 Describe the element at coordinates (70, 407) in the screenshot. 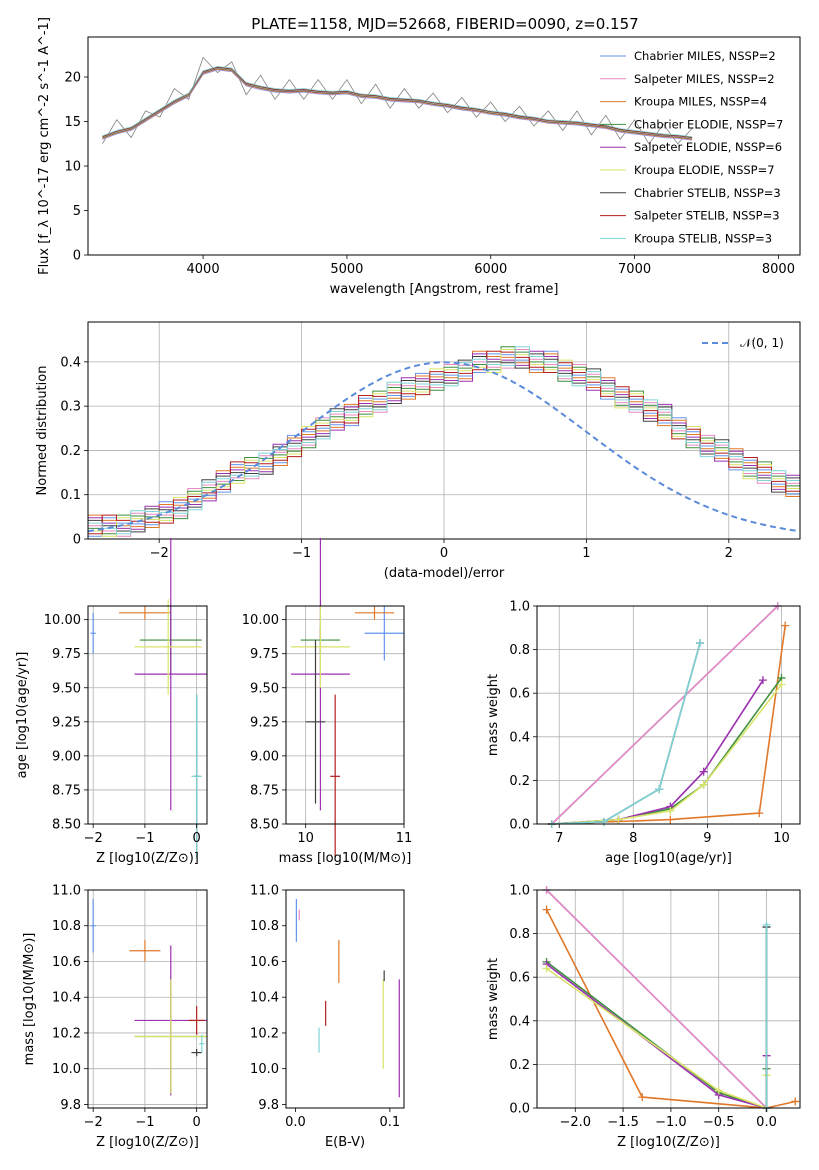

I see `y-tick-label: 0.3` at that location.